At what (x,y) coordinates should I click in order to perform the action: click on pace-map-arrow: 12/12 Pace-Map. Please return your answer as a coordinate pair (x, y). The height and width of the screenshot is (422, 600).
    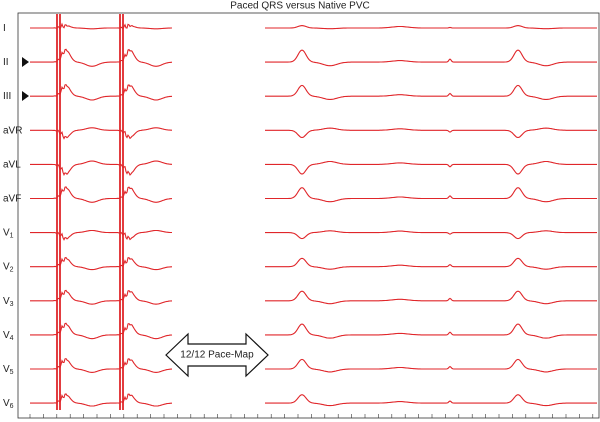
    Looking at the image, I should click on (217, 355).